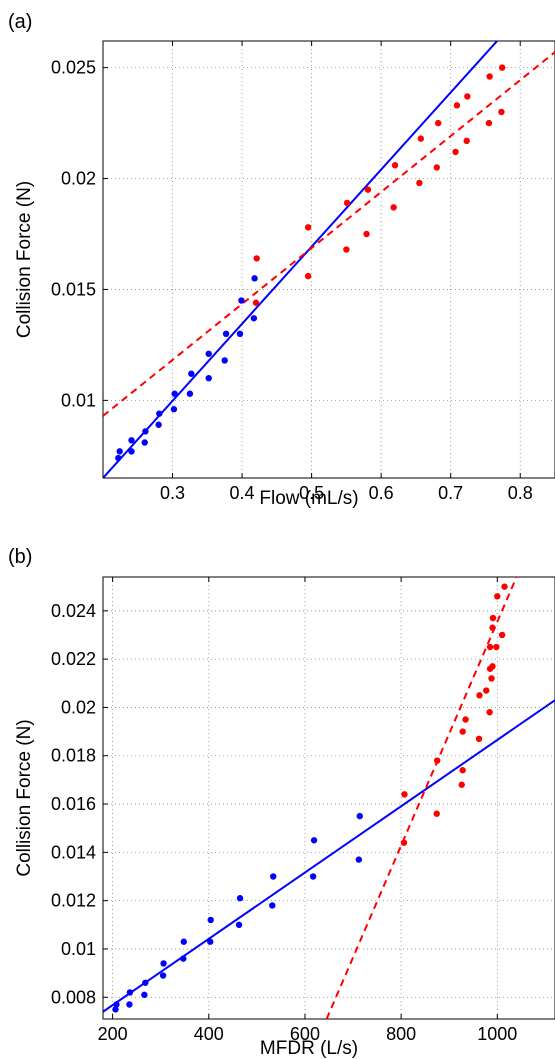 This screenshot has height=1059, width=555. What do you see at coordinates (20, 22) in the screenshot?
I see `panel-label: (a)` at bounding box center [20, 22].